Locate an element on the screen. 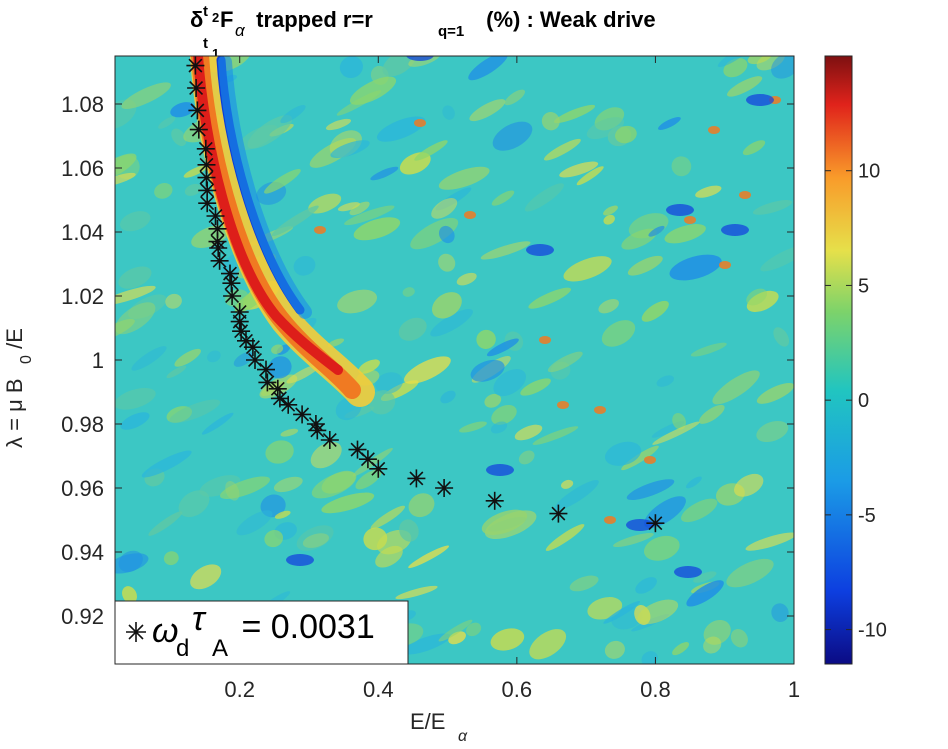 The height and width of the screenshot is (749, 948). legend-box is located at coordinates (261, 632).